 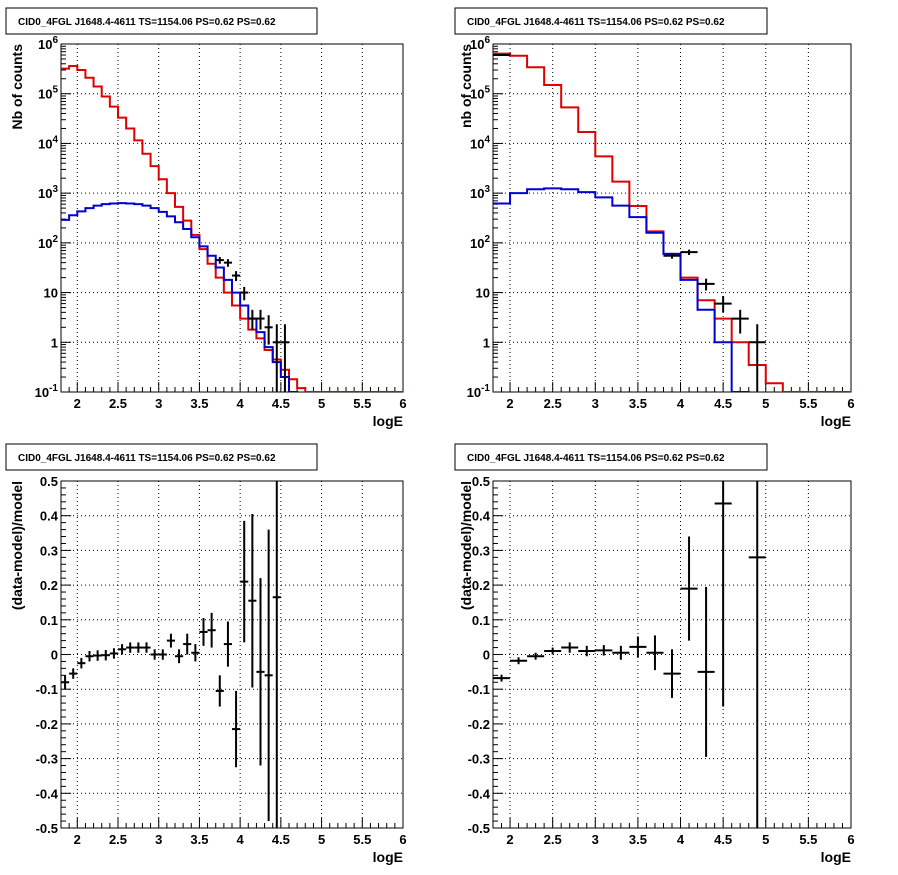 What do you see at coordinates (54, 655) in the screenshot?
I see `y-tick-label: 0` at bounding box center [54, 655].